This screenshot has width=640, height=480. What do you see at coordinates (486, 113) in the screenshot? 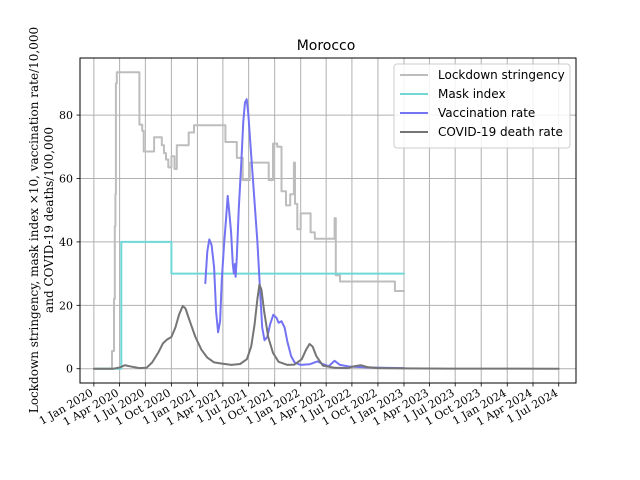
I see `legend-label: Vaccination rate` at bounding box center [486, 113].